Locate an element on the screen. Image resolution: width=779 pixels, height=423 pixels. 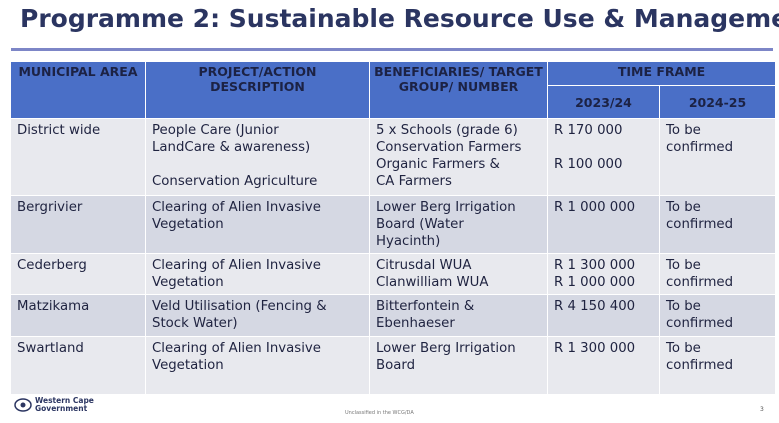
cell-line: Bitterfontein & is located at coordinates (425, 306).